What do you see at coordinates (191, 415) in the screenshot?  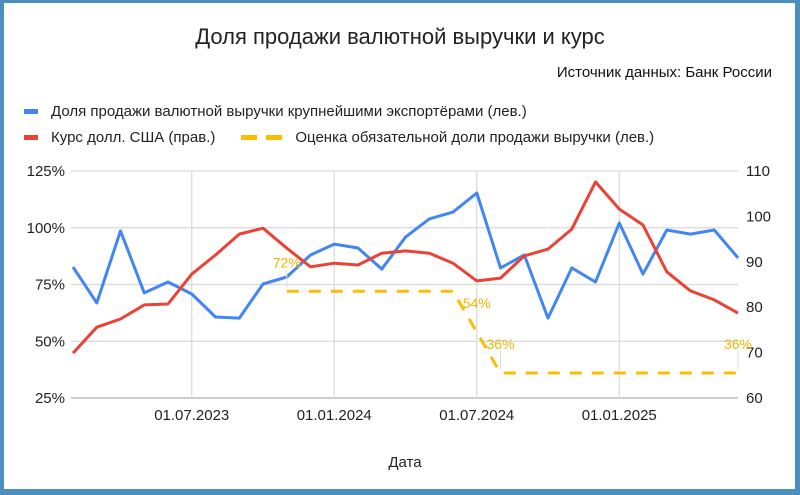 I see `x-tick-label: 01.07.2023` at bounding box center [191, 415].